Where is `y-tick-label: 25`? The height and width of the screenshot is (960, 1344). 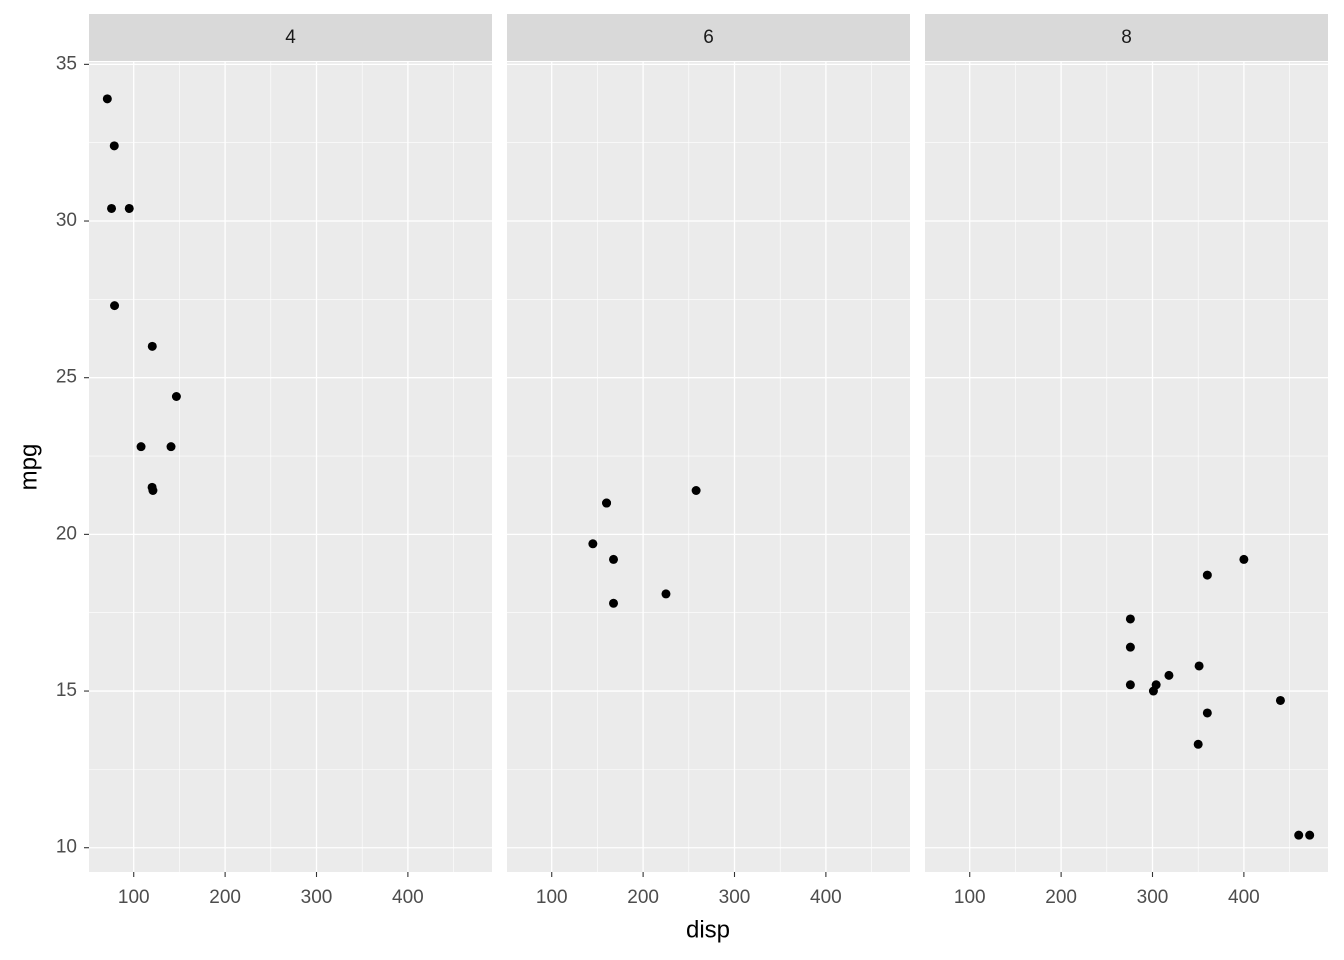 y-tick-label: 25 is located at coordinates (66, 377).